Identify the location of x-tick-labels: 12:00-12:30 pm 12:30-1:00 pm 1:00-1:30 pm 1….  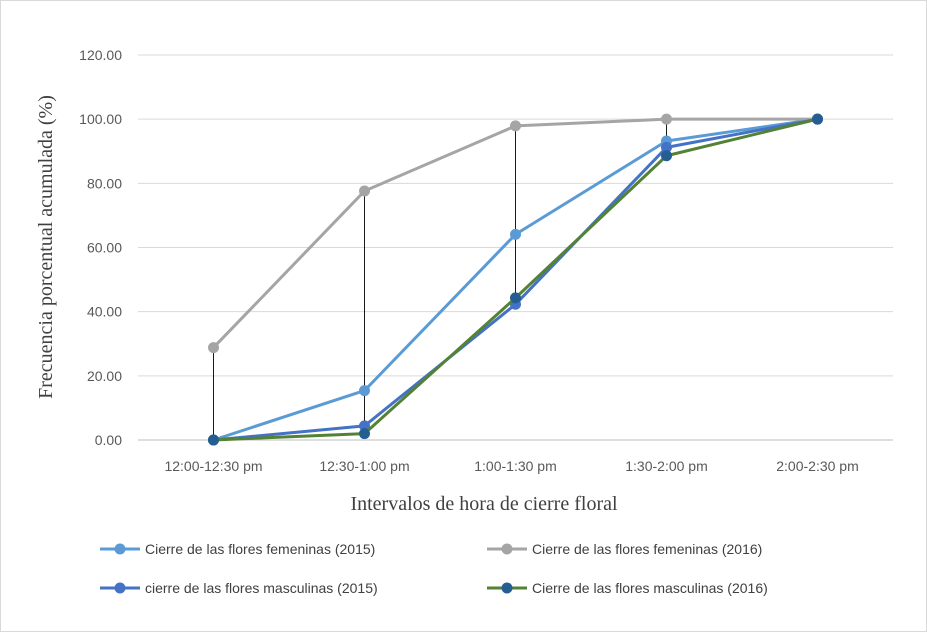
(511, 466).